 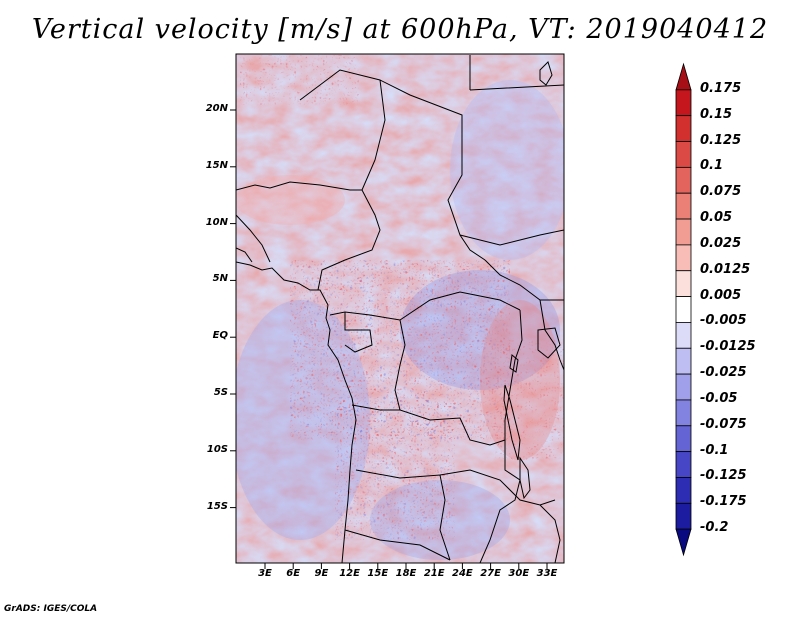 What do you see at coordinates (349, 573) in the screenshot?
I see `lon-label: 12E` at bounding box center [349, 573].